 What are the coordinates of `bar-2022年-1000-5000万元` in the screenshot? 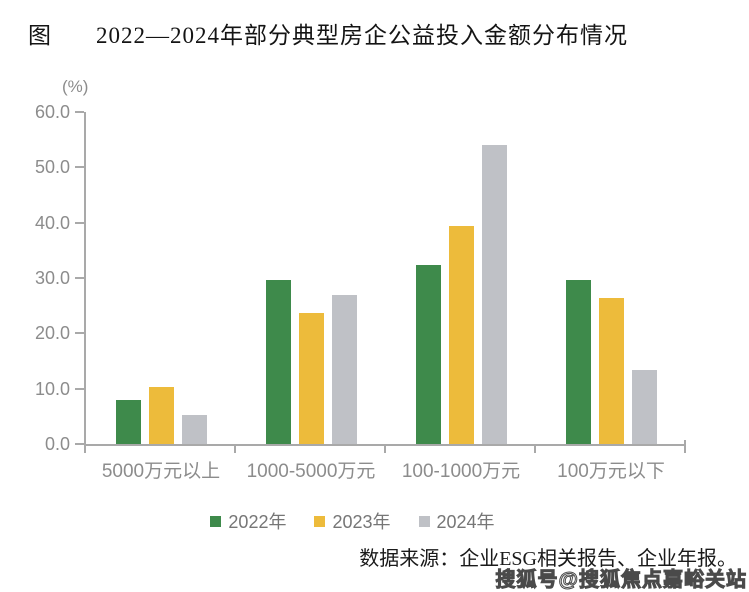 It's located at (278, 362).